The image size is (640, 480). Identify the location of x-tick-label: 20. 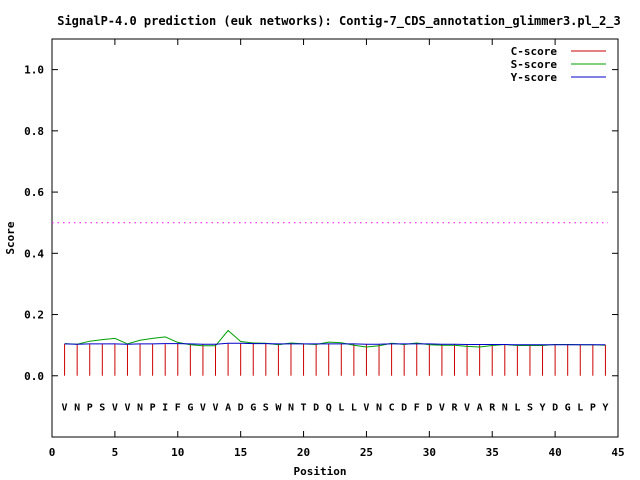
(303, 452).